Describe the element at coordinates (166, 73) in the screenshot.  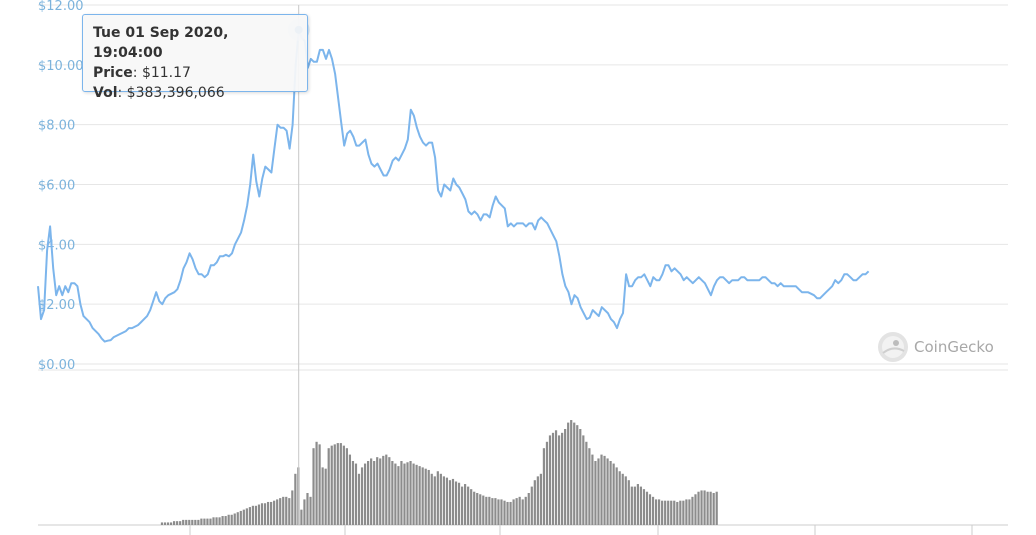
I see `tooltip-price-value: $11.17` at that location.